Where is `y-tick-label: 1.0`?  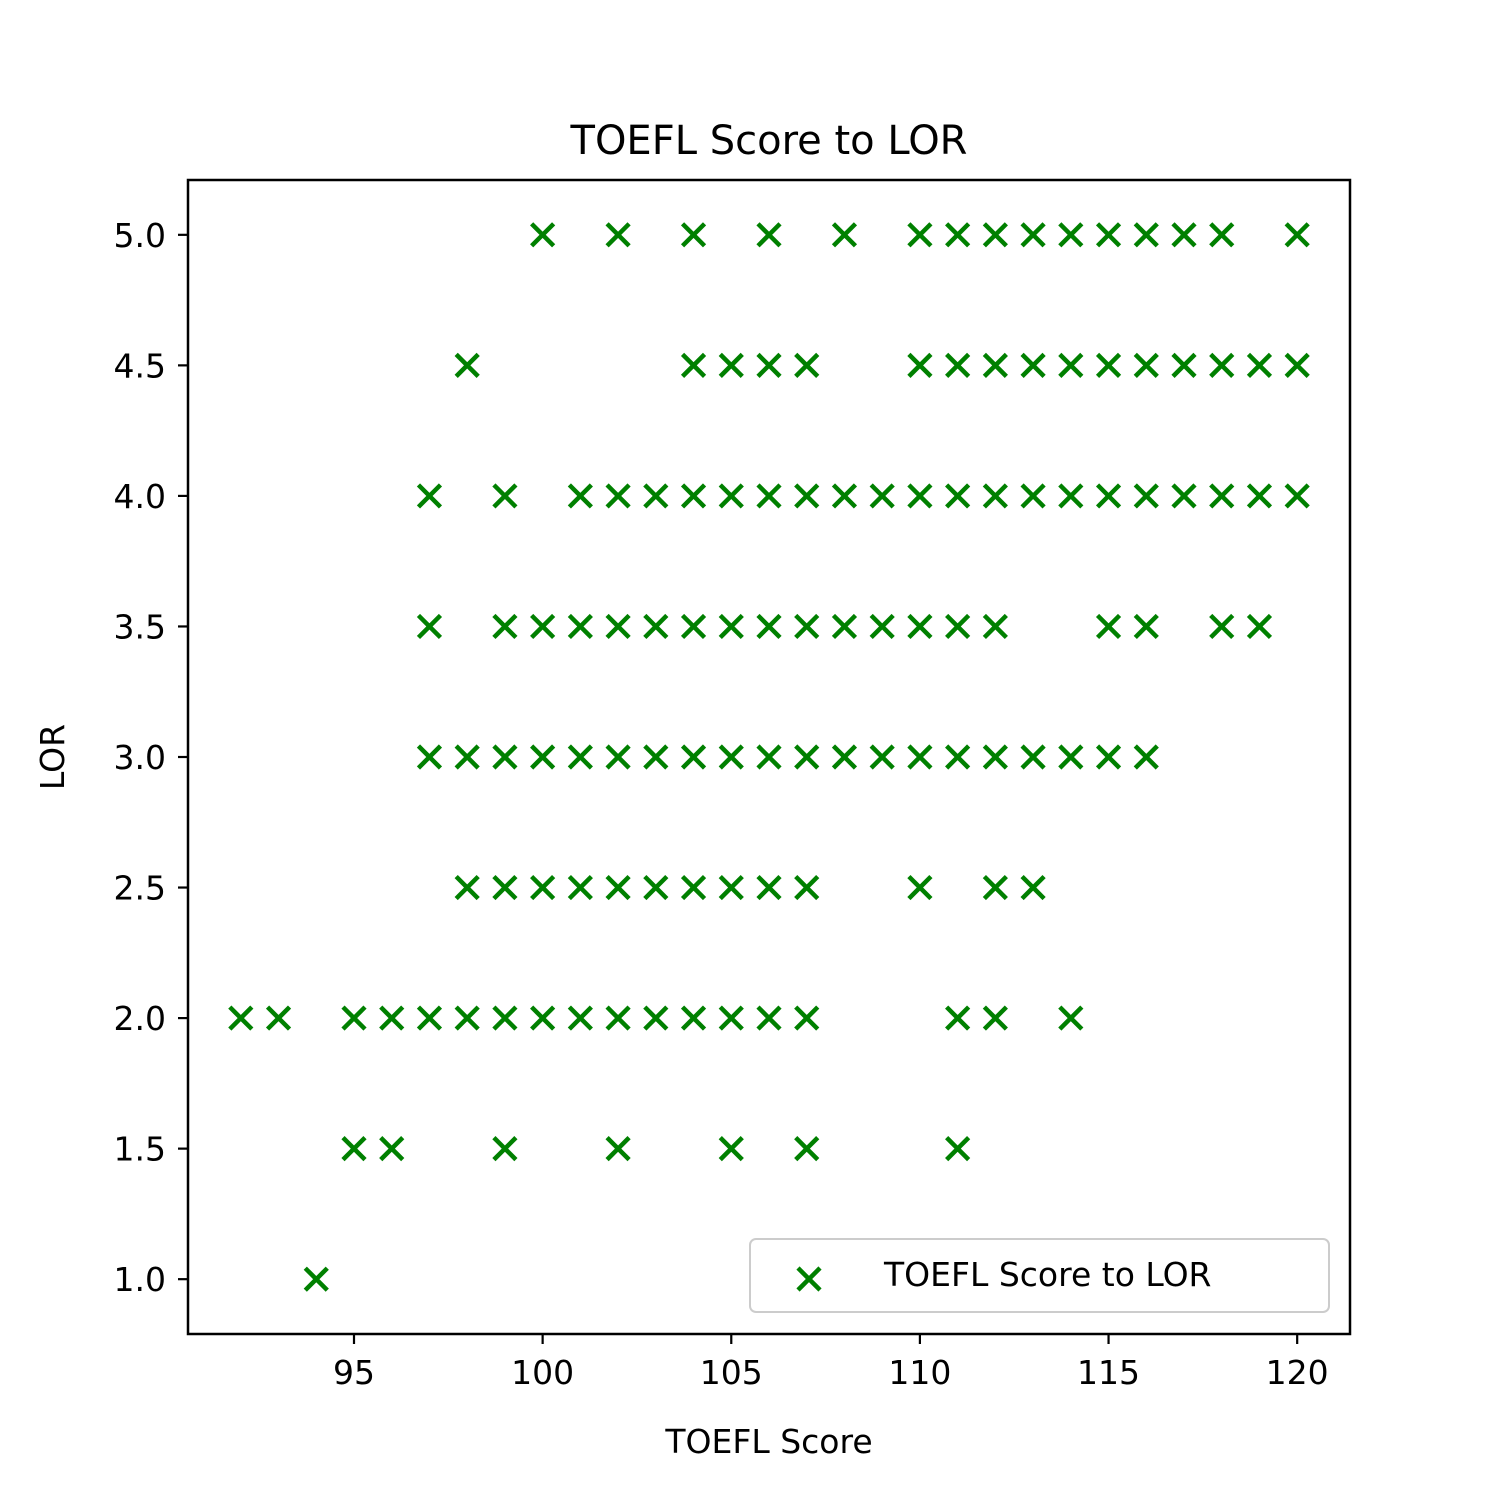
y-tick-label: 1.0 is located at coordinates (140, 1279).